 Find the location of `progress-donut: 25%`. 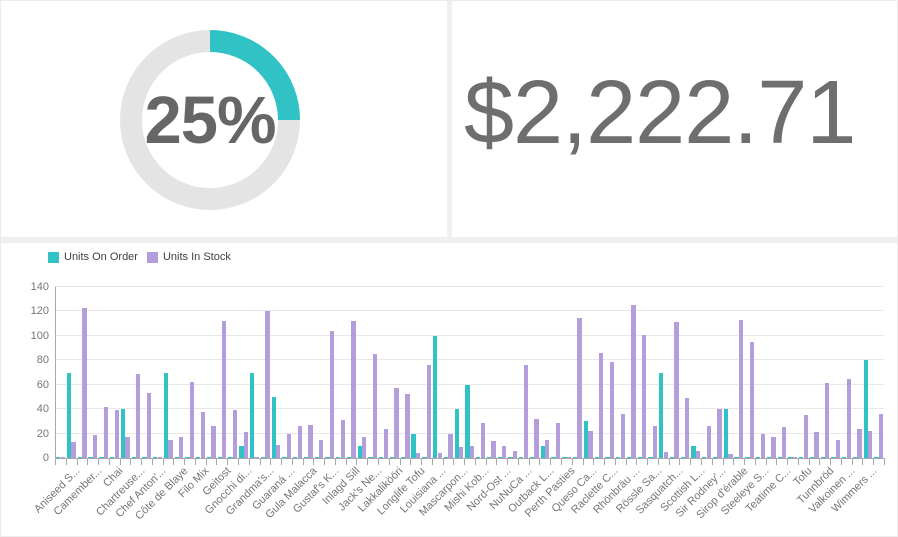

progress-donut: 25% is located at coordinates (210, 120).